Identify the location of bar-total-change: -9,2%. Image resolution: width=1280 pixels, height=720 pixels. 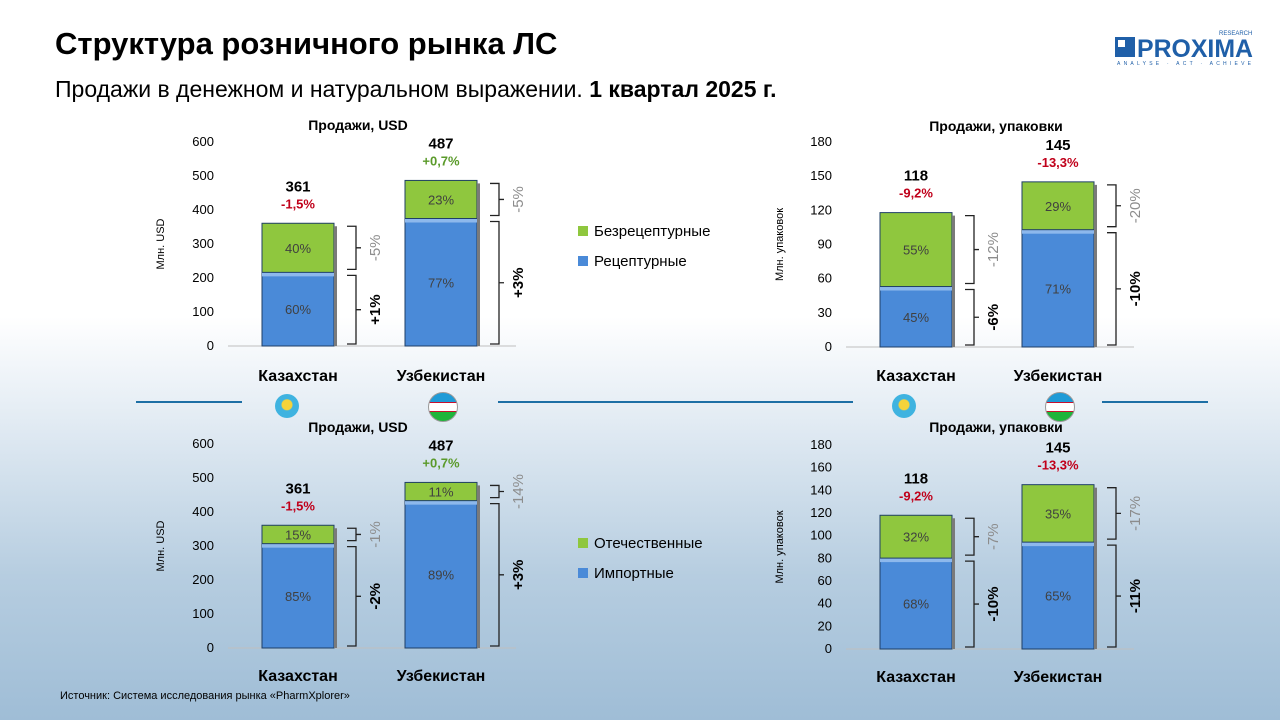
(916, 495).